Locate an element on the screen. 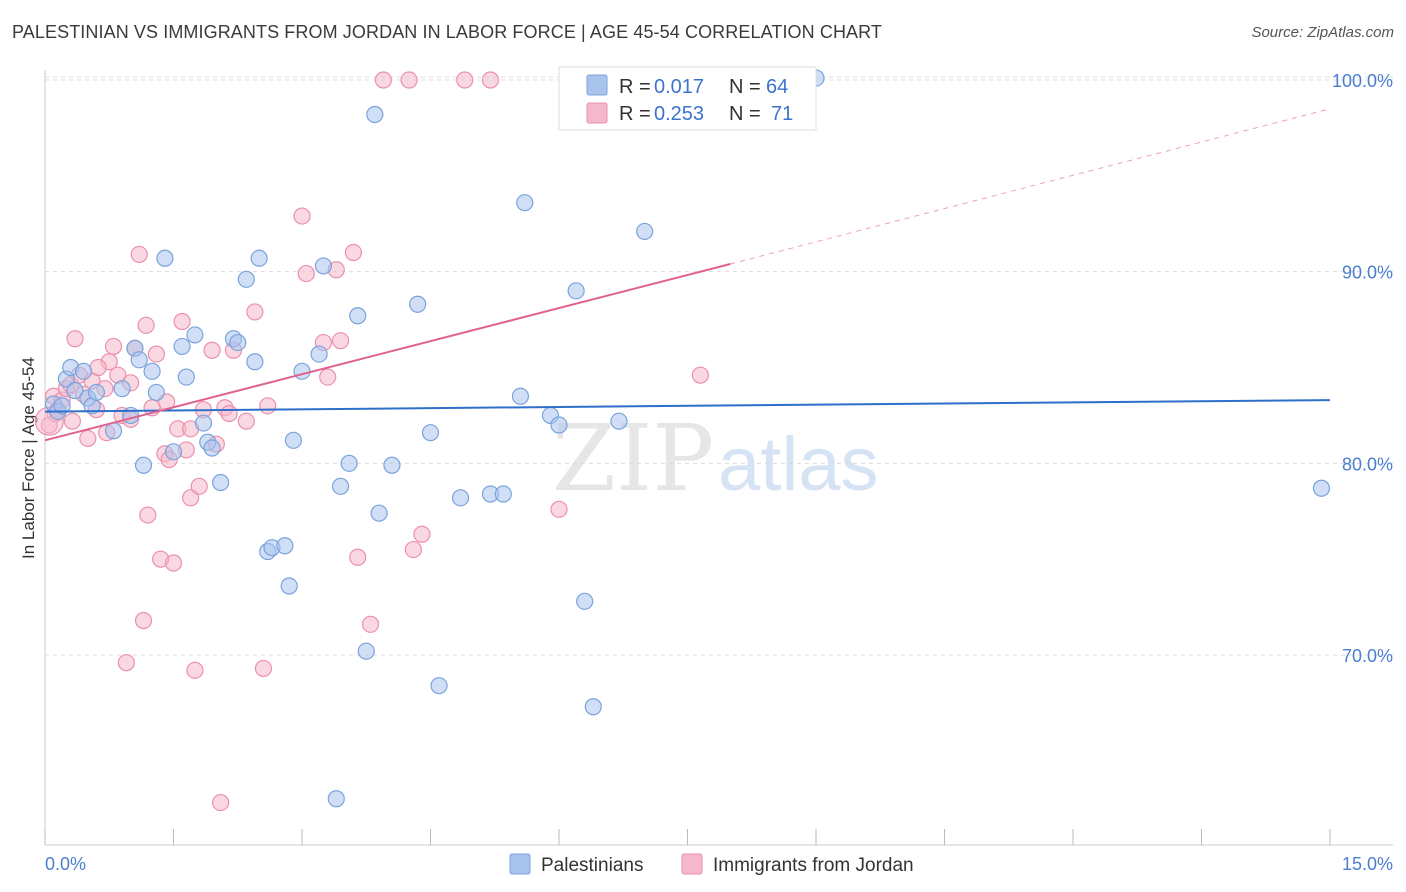 Image resolution: width=1406 pixels, height=892 pixels. legend-swatch-blue is located at coordinates (597, 85).